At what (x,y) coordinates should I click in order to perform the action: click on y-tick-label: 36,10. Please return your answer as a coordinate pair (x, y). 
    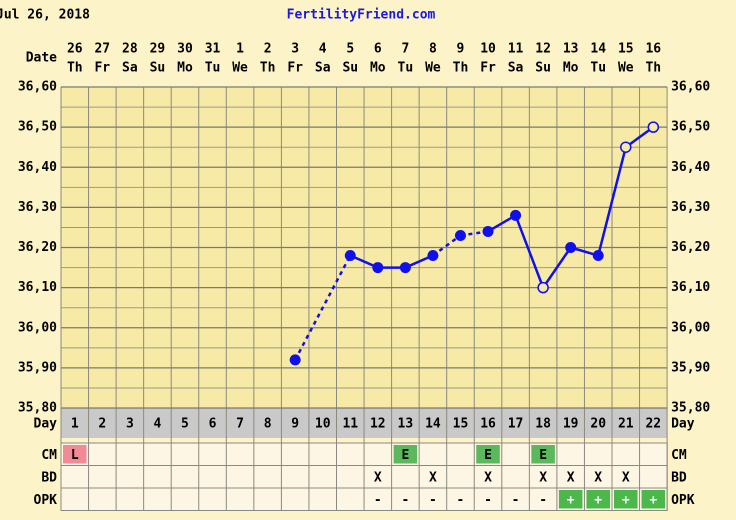
    Looking at the image, I should click on (37, 287).